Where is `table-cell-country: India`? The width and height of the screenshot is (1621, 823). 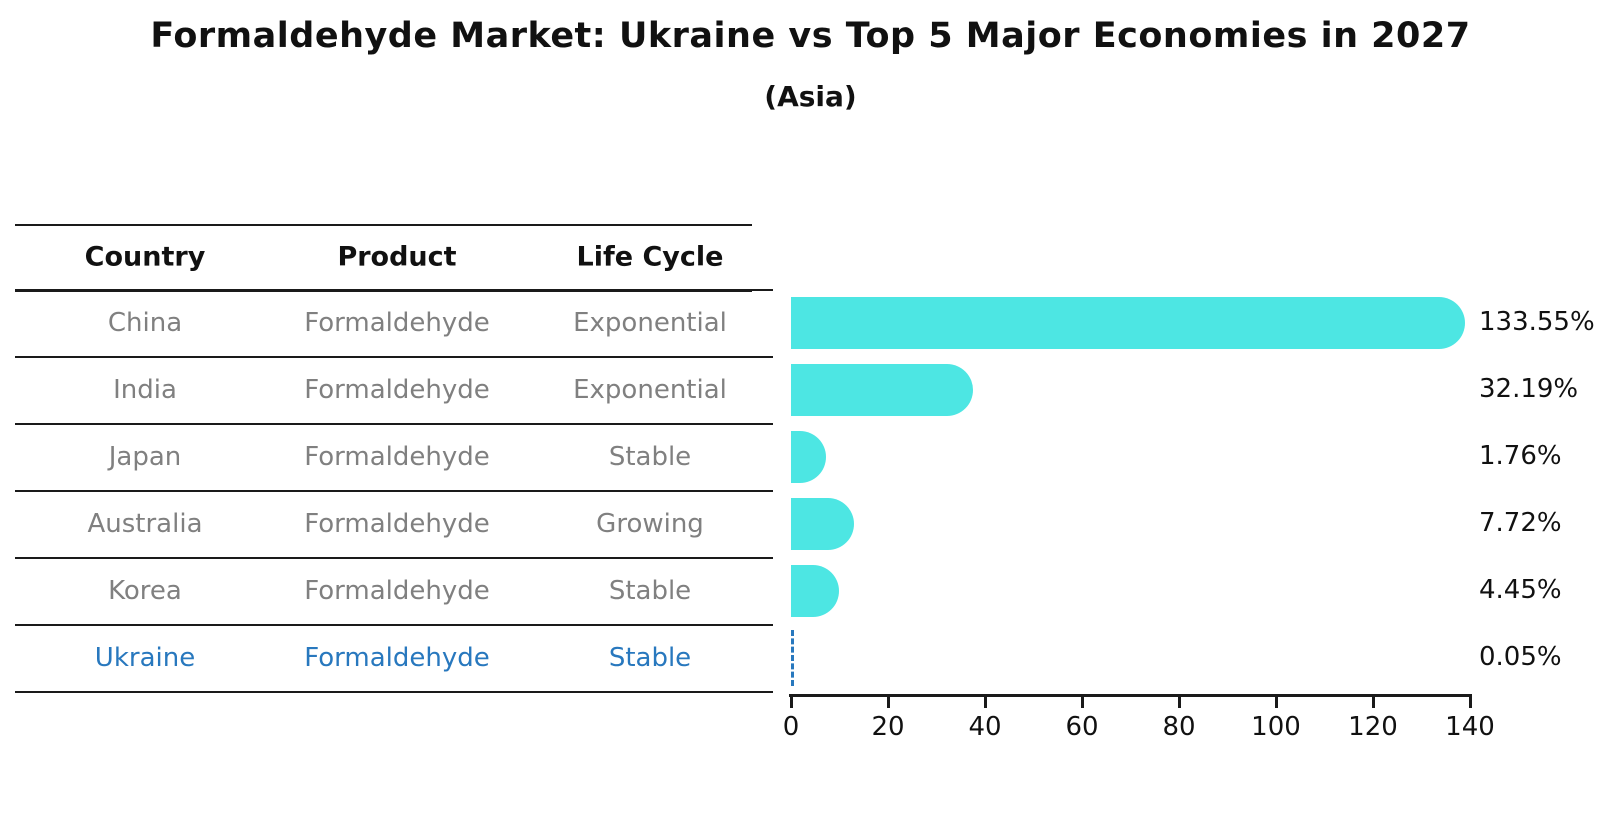 table-cell-country: India is located at coordinates (145, 390).